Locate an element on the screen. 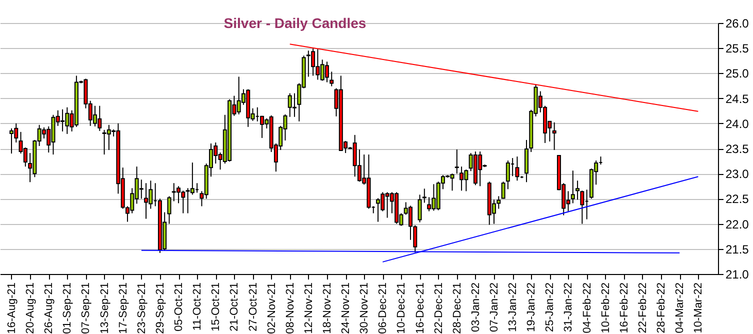 This screenshot has width=753, height=334. x-tick-label: 25-Jan-22 is located at coordinates (550, 307).